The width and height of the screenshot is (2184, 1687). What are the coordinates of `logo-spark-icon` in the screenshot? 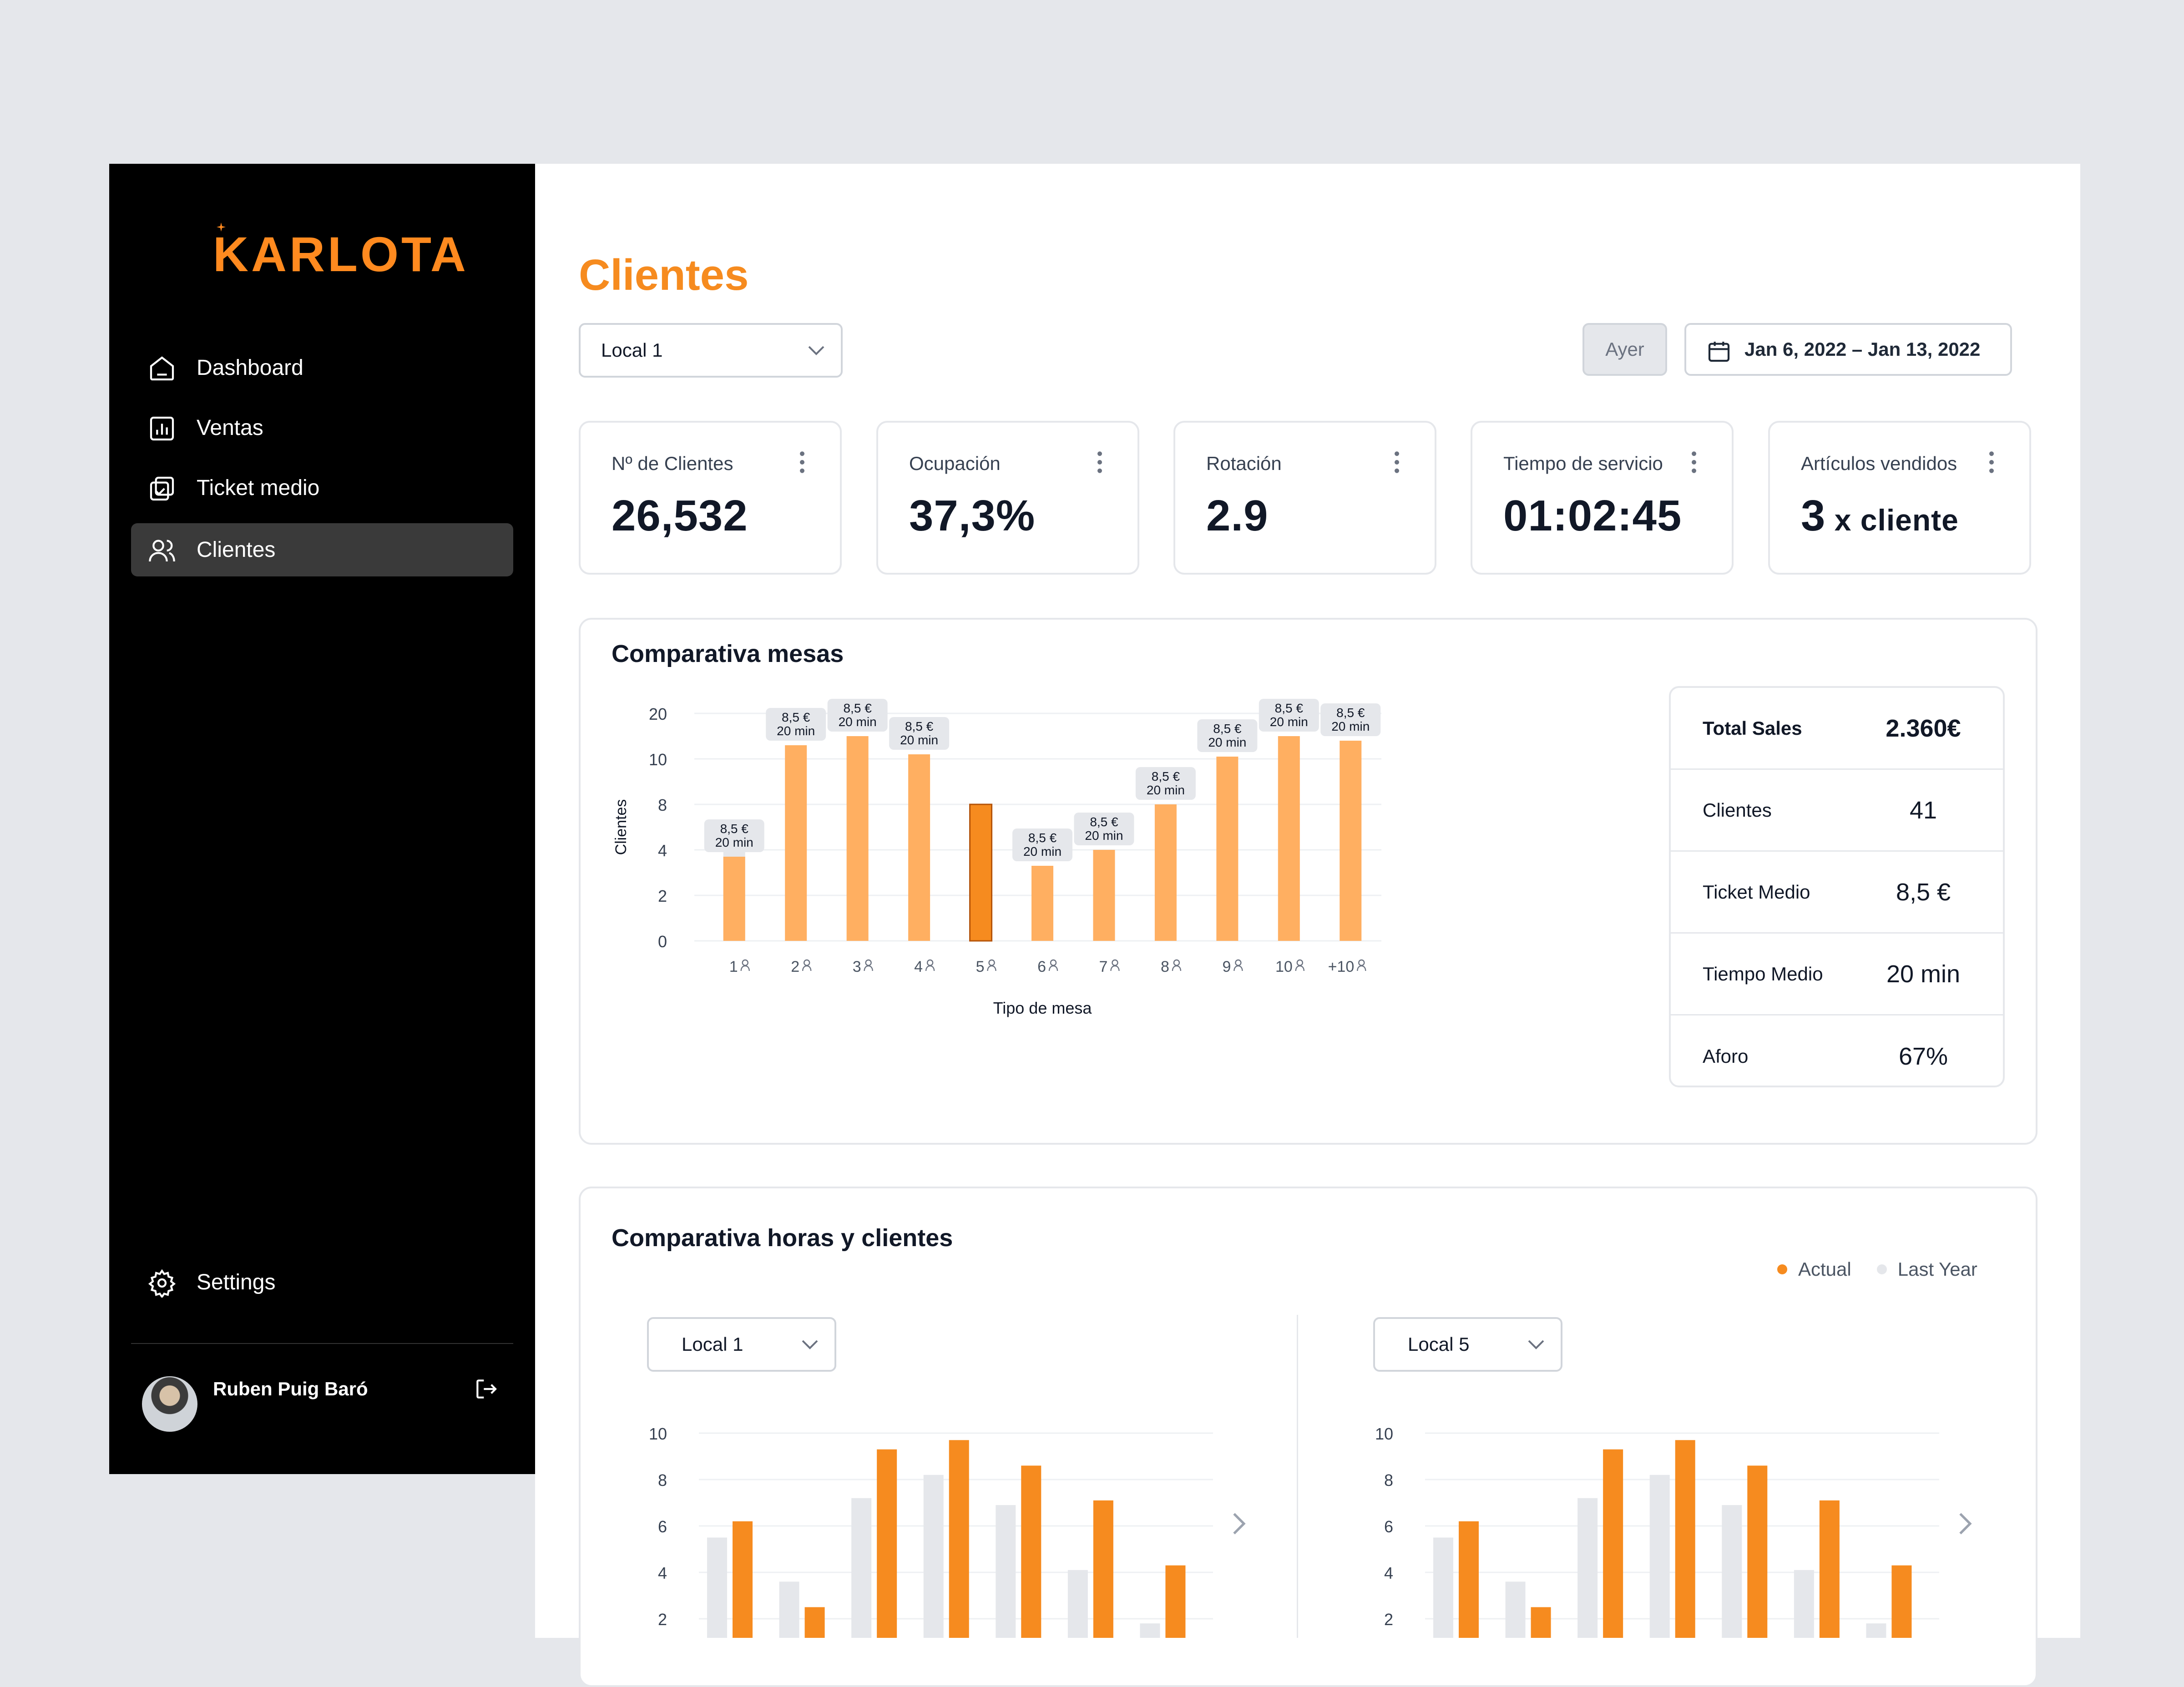 It's located at (222, 227).